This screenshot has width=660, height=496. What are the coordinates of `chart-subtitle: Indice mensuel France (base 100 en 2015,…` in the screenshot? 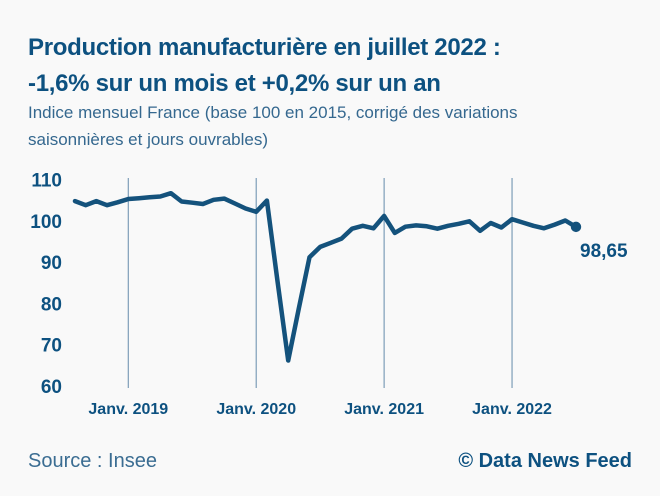 It's located at (318, 126).